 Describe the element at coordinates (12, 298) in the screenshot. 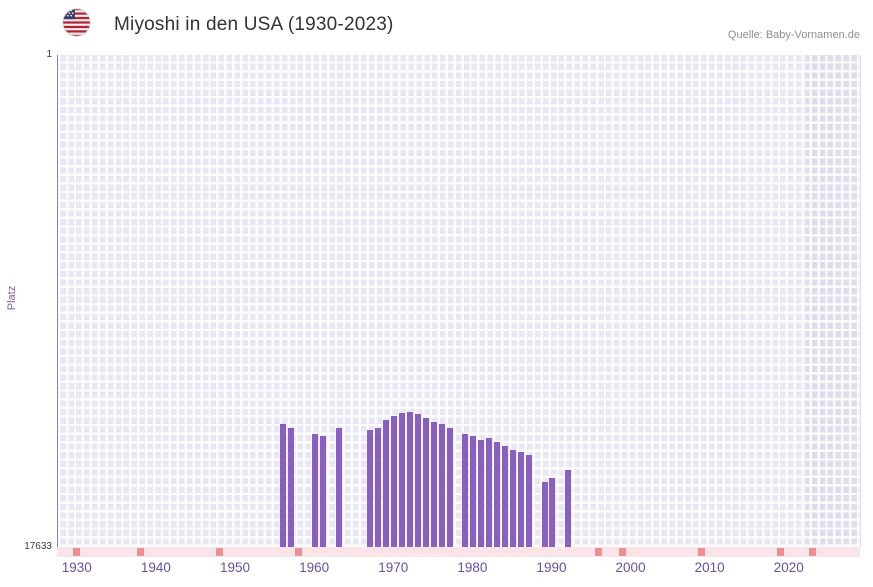

I see `y-axis-title: Platz` at that location.